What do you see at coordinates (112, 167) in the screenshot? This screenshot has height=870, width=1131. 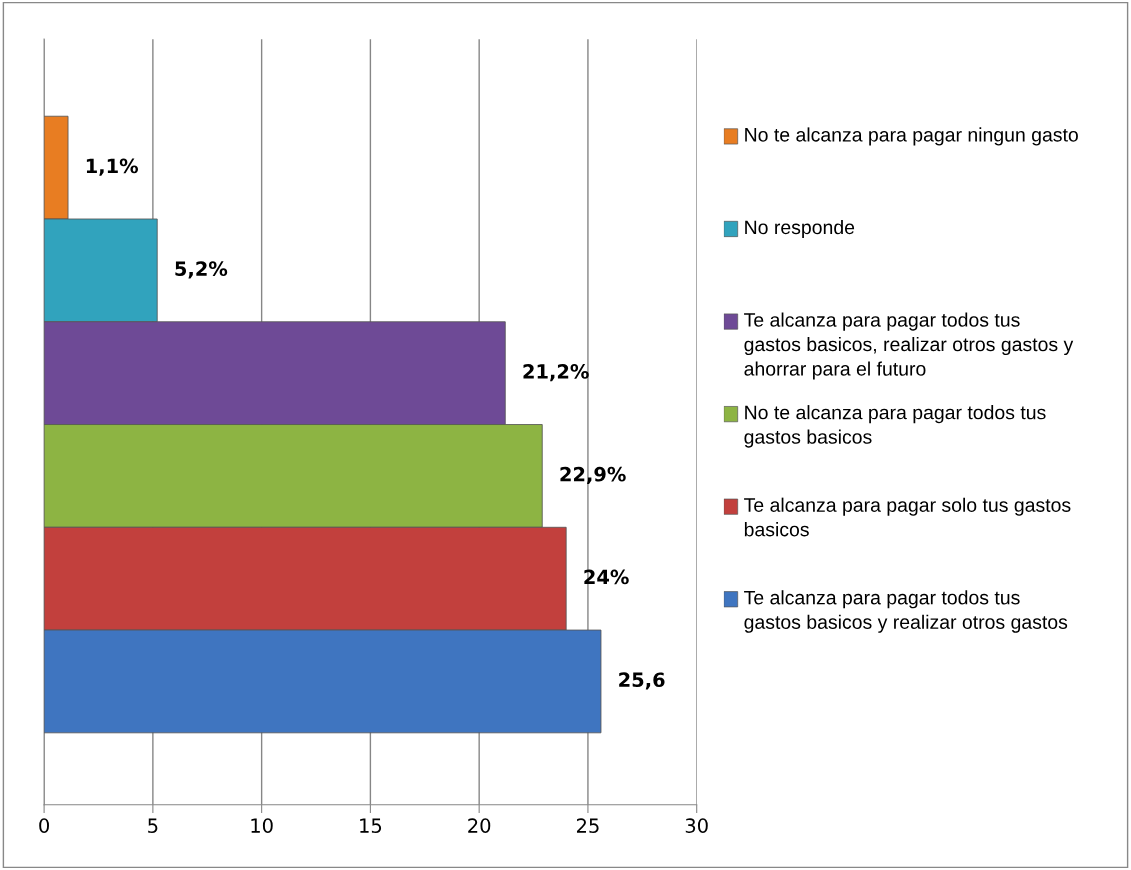 I see `data-label: 1,1%` at bounding box center [112, 167].